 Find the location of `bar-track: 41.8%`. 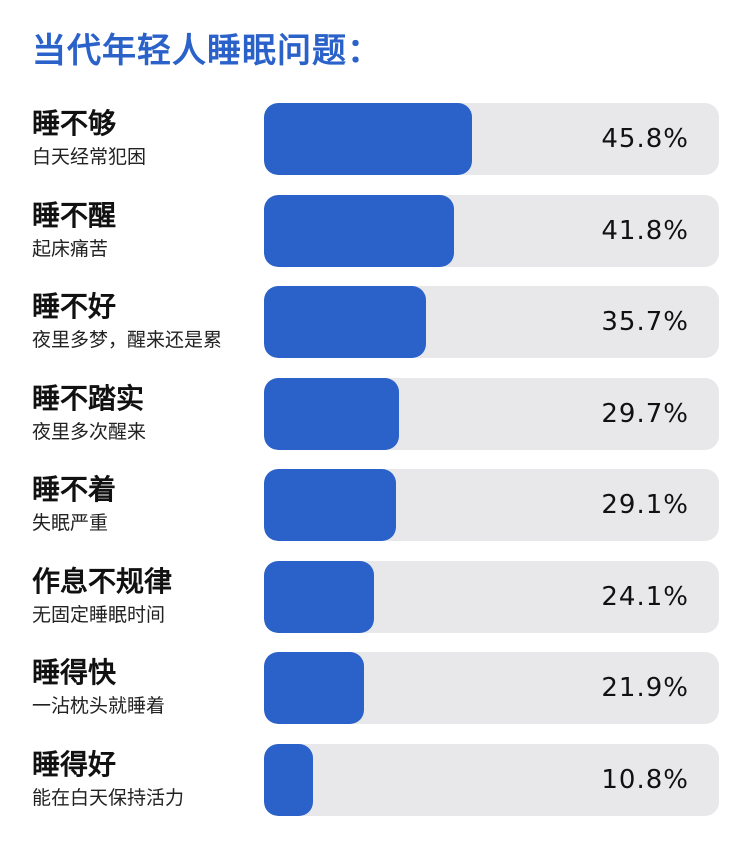

bar-track: 41.8% is located at coordinates (491, 231).